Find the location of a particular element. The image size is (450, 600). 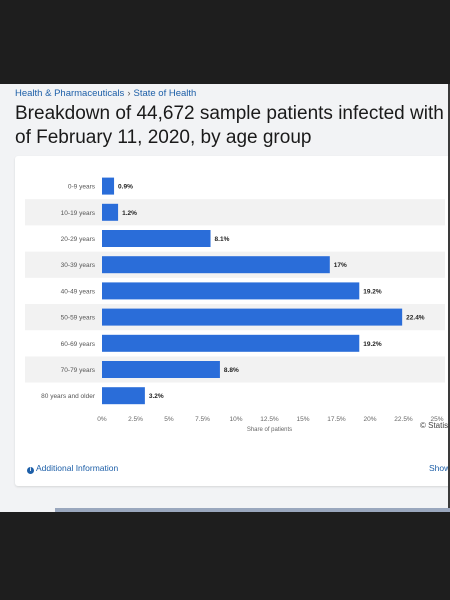

category-label: 20-29 years is located at coordinates (78, 239).